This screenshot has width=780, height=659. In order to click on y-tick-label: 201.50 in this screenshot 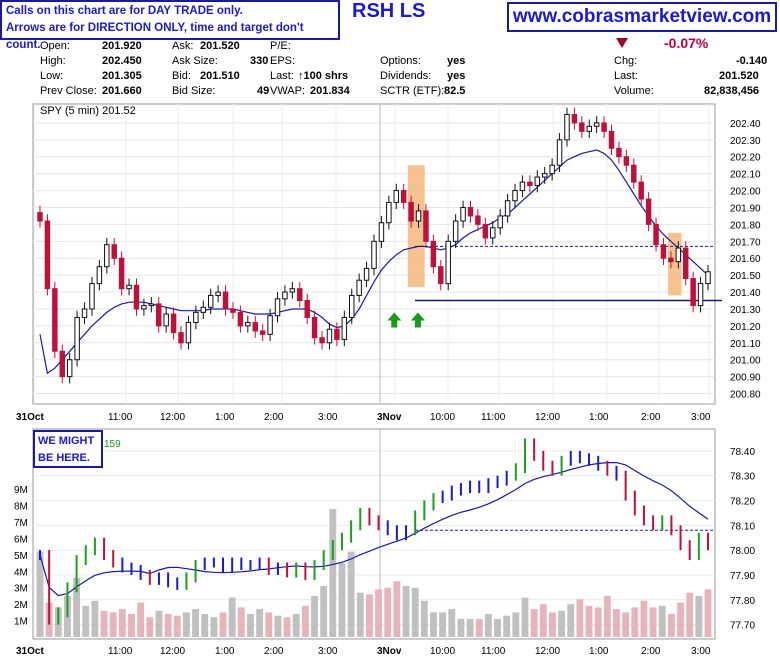, I will do `click(745, 276)`.